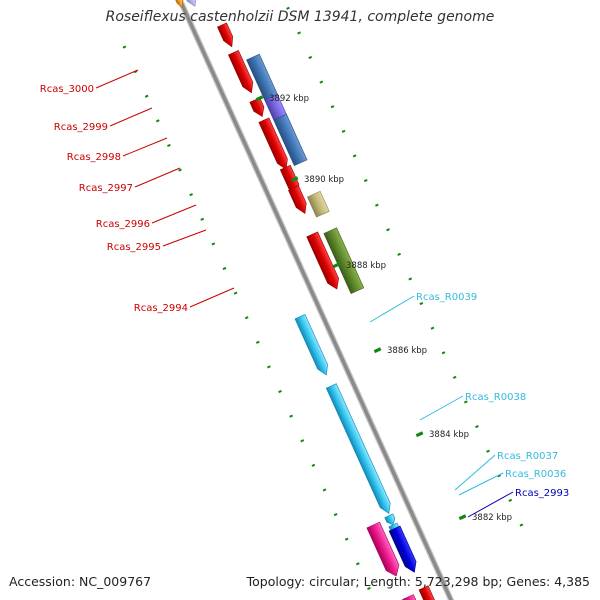  Describe the element at coordinates (359, 449) in the screenshot. I see `rna-arrow-rcas-r0038` at that location.